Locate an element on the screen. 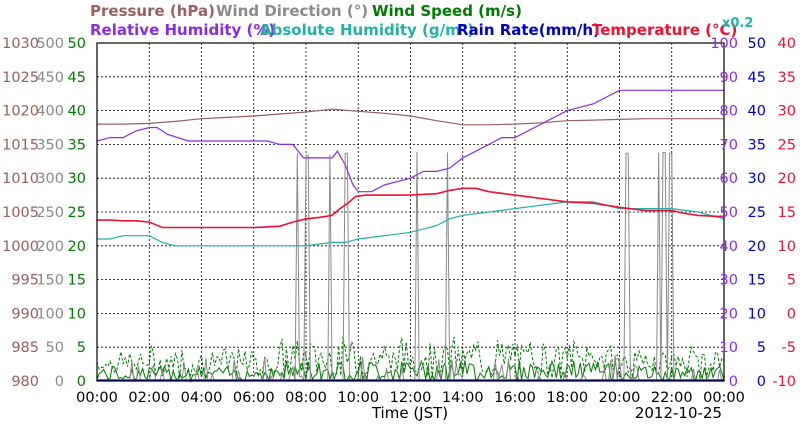  legend-temperature: Temperature (°C) is located at coordinates (664, 30).